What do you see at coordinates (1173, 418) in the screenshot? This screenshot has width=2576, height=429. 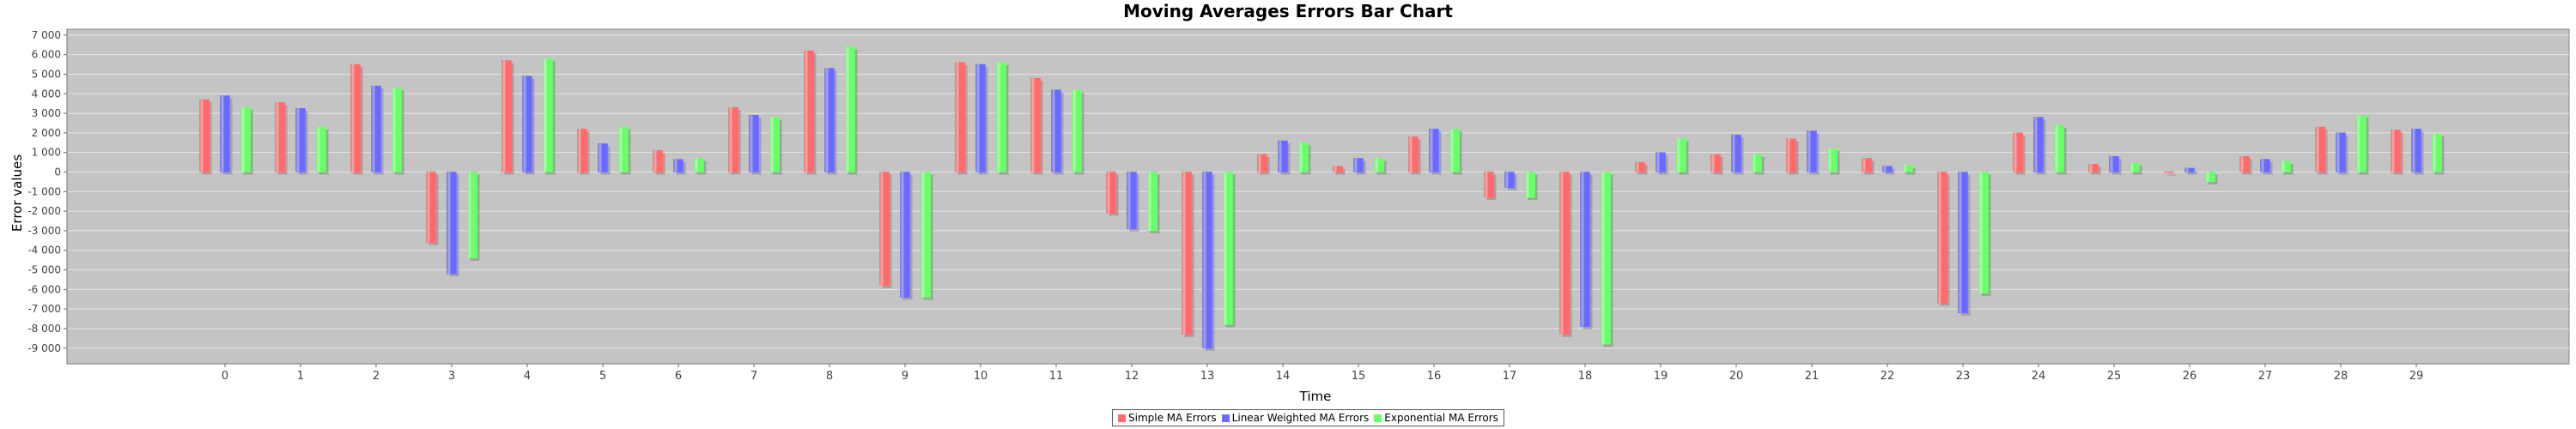 I see `legend-label: Simple MA Errors` at bounding box center [1173, 418].